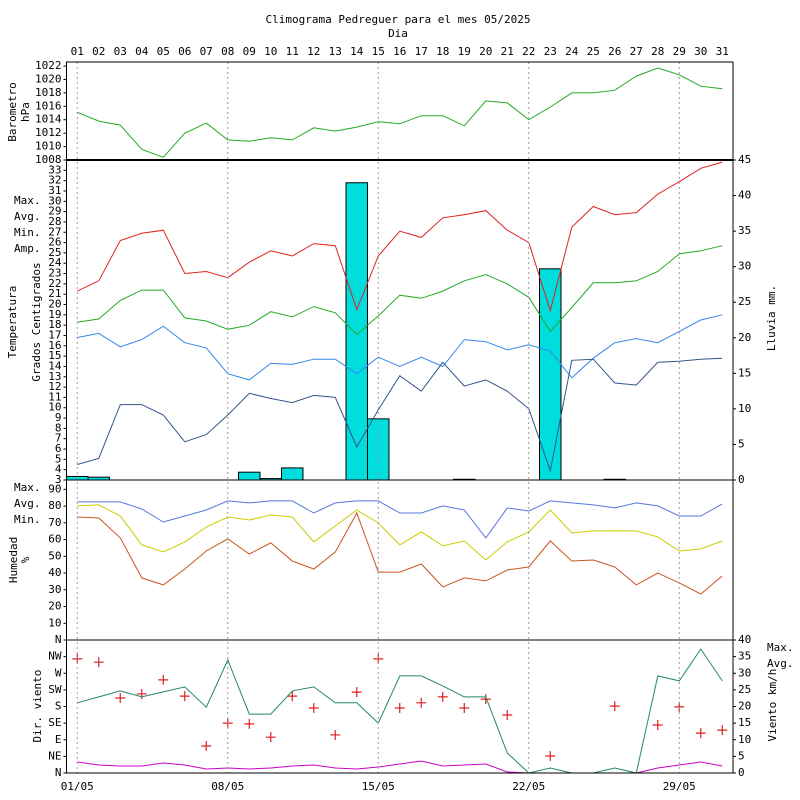 This screenshot has width=800, height=800. What do you see at coordinates (54, 355) in the screenshot?
I see `y-tick-label: 15` at bounding box center [54, 355].